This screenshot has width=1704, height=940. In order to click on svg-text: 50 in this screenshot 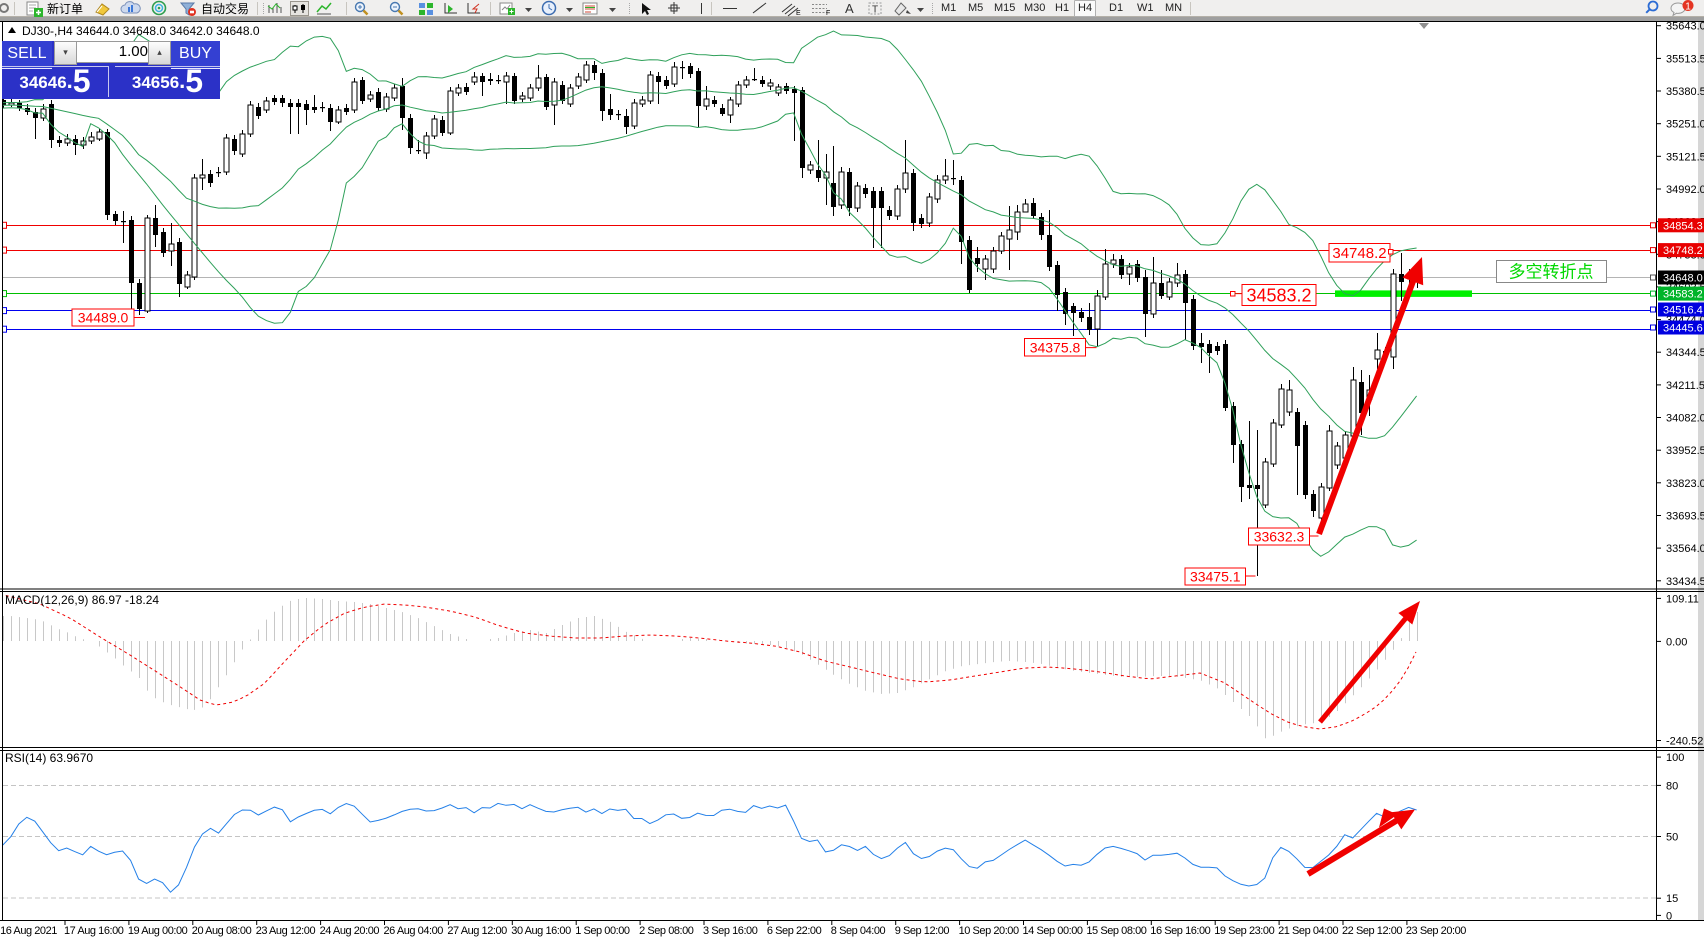, I will do `click(1672, 838)`.